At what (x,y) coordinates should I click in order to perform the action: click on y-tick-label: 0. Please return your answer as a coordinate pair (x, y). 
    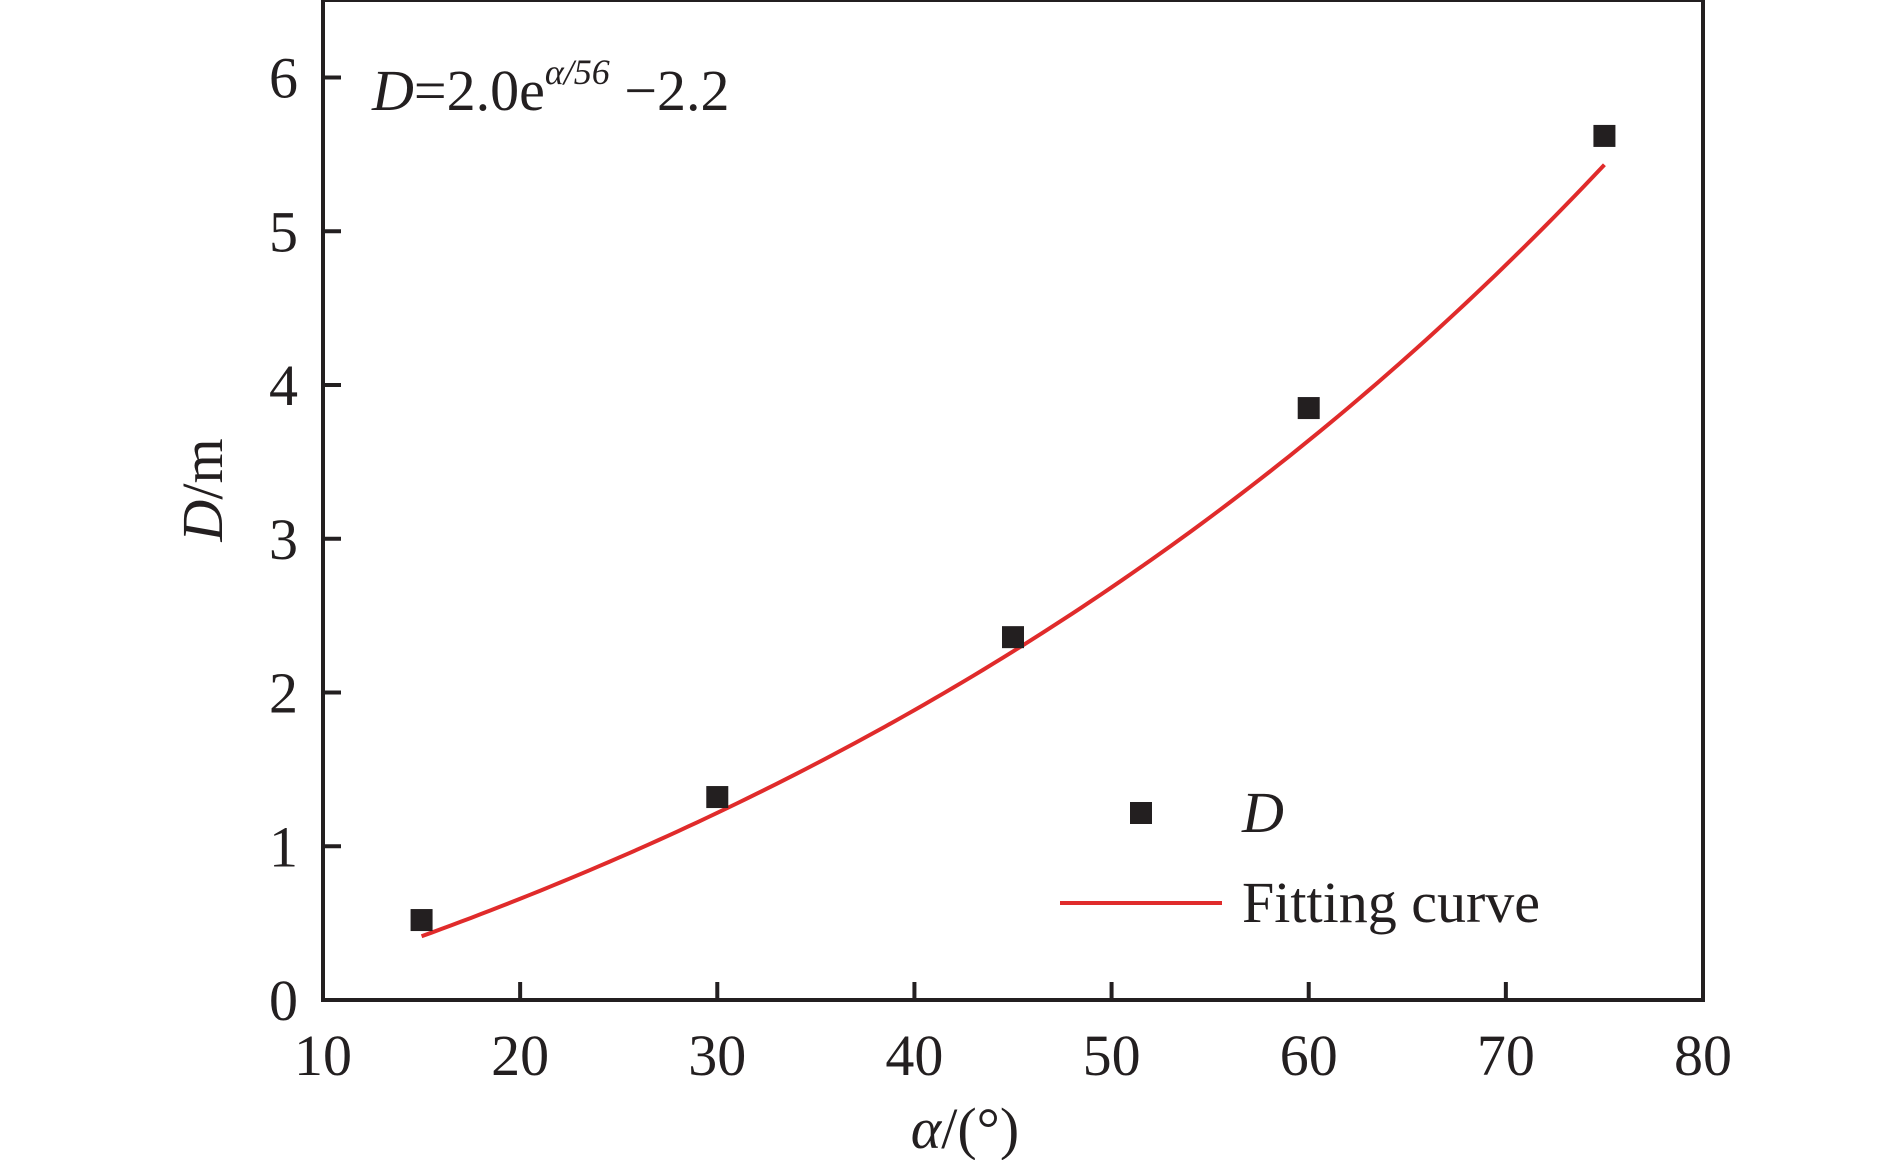
    Looking at the image, I should click on (283, 1000).